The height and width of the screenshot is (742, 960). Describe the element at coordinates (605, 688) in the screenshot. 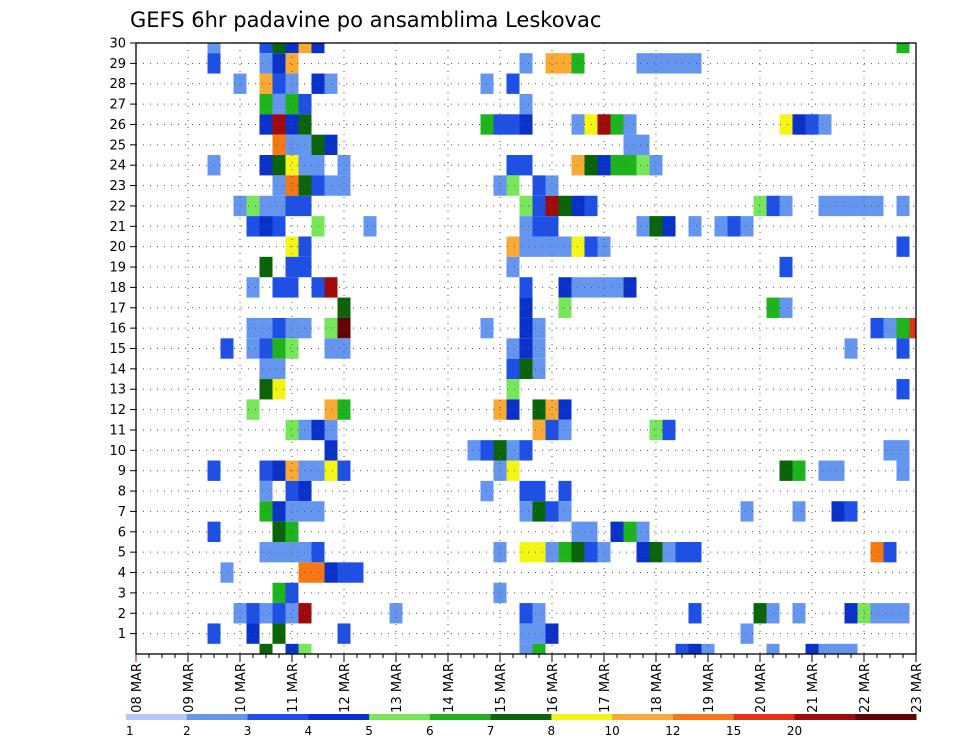

I see `x-tick-label: 17 MAR` at that location.